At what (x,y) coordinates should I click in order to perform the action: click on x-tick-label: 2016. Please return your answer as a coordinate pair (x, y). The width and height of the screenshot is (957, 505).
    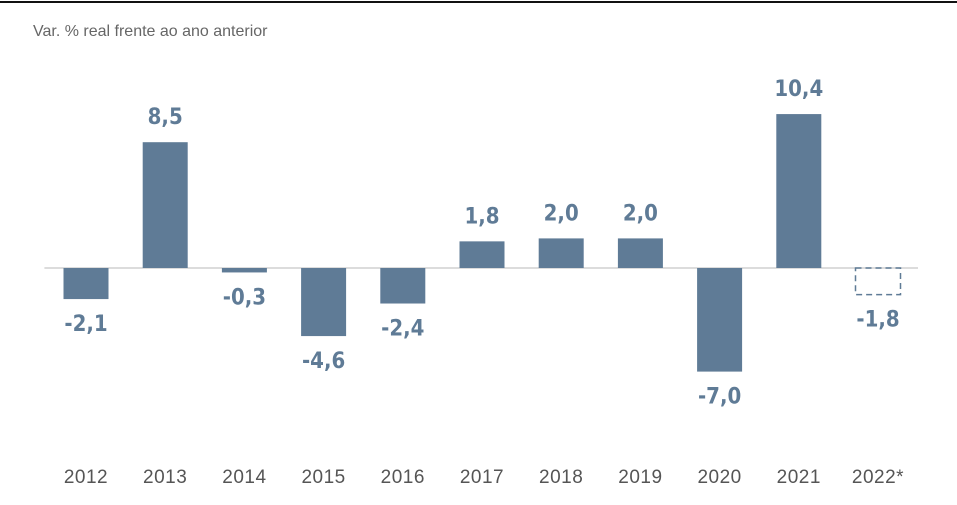
    Looking at the image, I should click on (403, 477).